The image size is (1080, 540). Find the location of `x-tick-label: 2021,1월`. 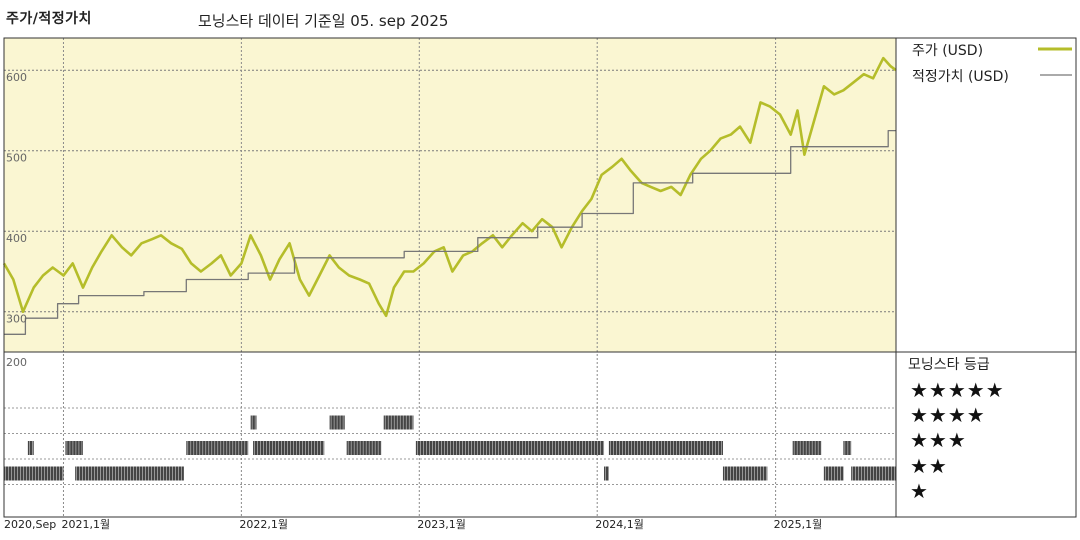

x-tick-label: 2021,1월 is located at coordinates (85, 524).